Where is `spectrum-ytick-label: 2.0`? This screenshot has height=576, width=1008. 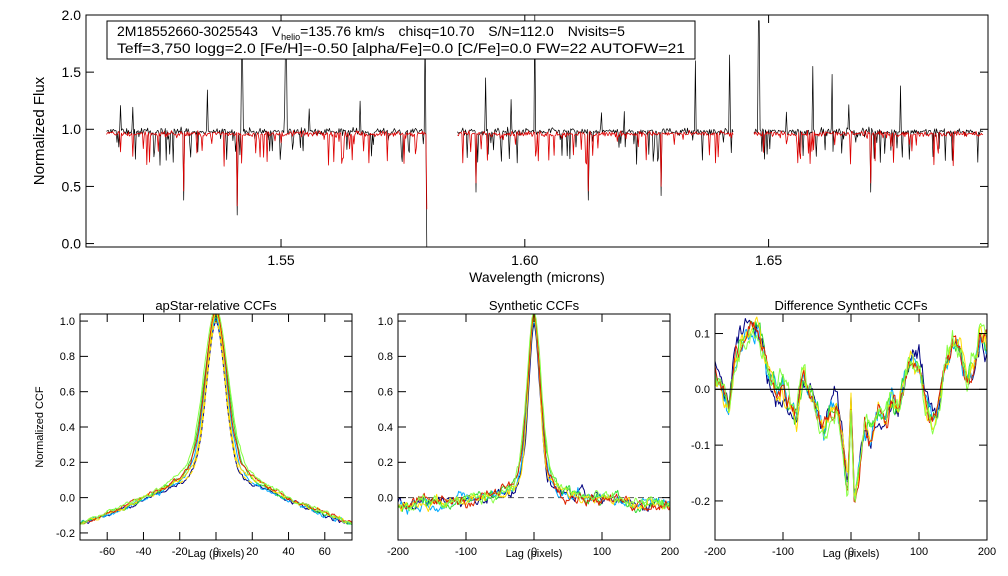
spectrum-ytick-label: 2.0 is located at coordinates (72, 15).